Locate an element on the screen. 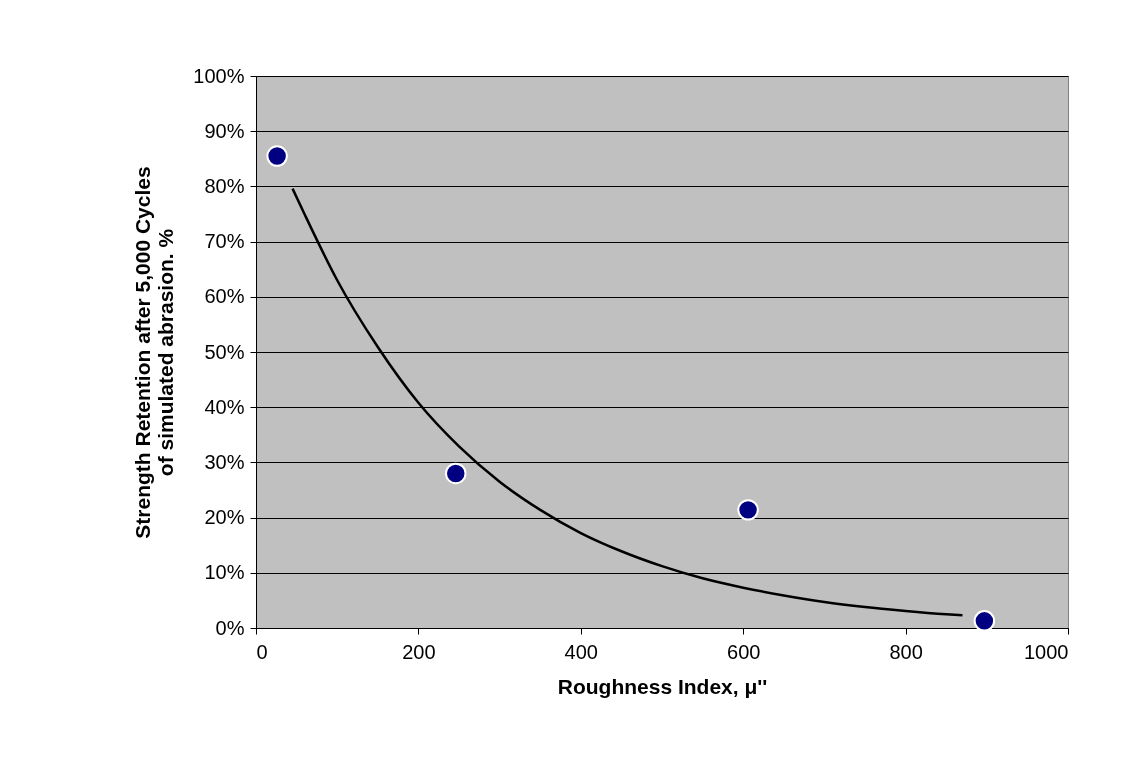 Image resolution: width=1130 pixels, height=775 pixels. x-tick-label: 800 is located at coordinates (906, 651).